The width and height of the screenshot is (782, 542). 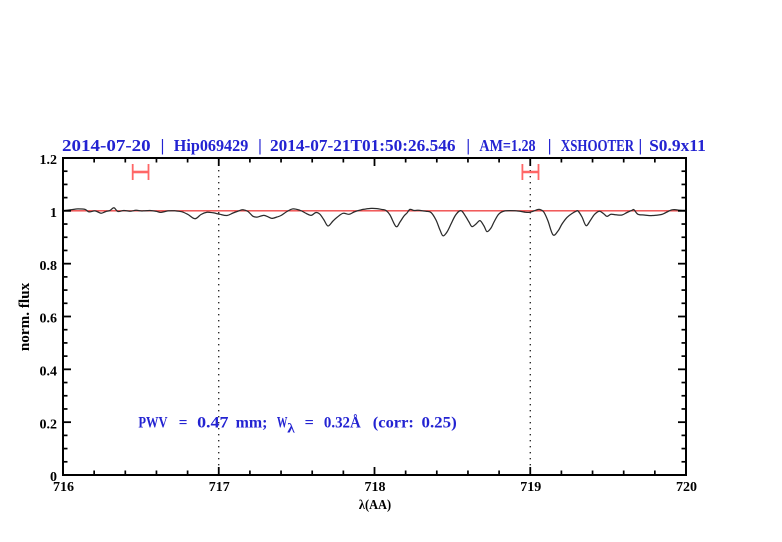 What do you see at coordinates (53, 477) in the screenshot?
I see `svg-text: 0` at bounding box center [53, 477].